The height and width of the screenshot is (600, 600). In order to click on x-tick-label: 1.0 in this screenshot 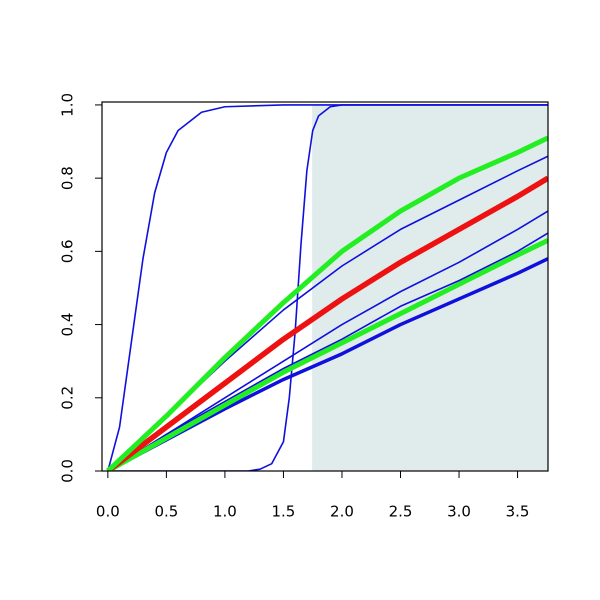, I will do `click(225, 512)`.